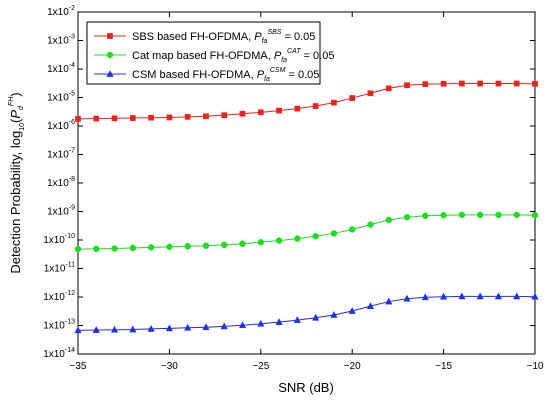 This screenshot has height=404, width=550. I want to click on y-tick-label: 1x10⁻⁶, so click(61, 125).